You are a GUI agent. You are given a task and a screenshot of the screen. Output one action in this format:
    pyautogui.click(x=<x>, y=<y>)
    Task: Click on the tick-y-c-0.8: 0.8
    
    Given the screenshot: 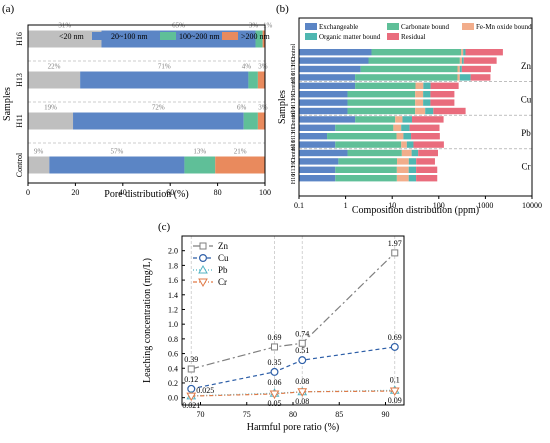 What is the action you would take?
    pyautogui.click(x=173, y=339)
    